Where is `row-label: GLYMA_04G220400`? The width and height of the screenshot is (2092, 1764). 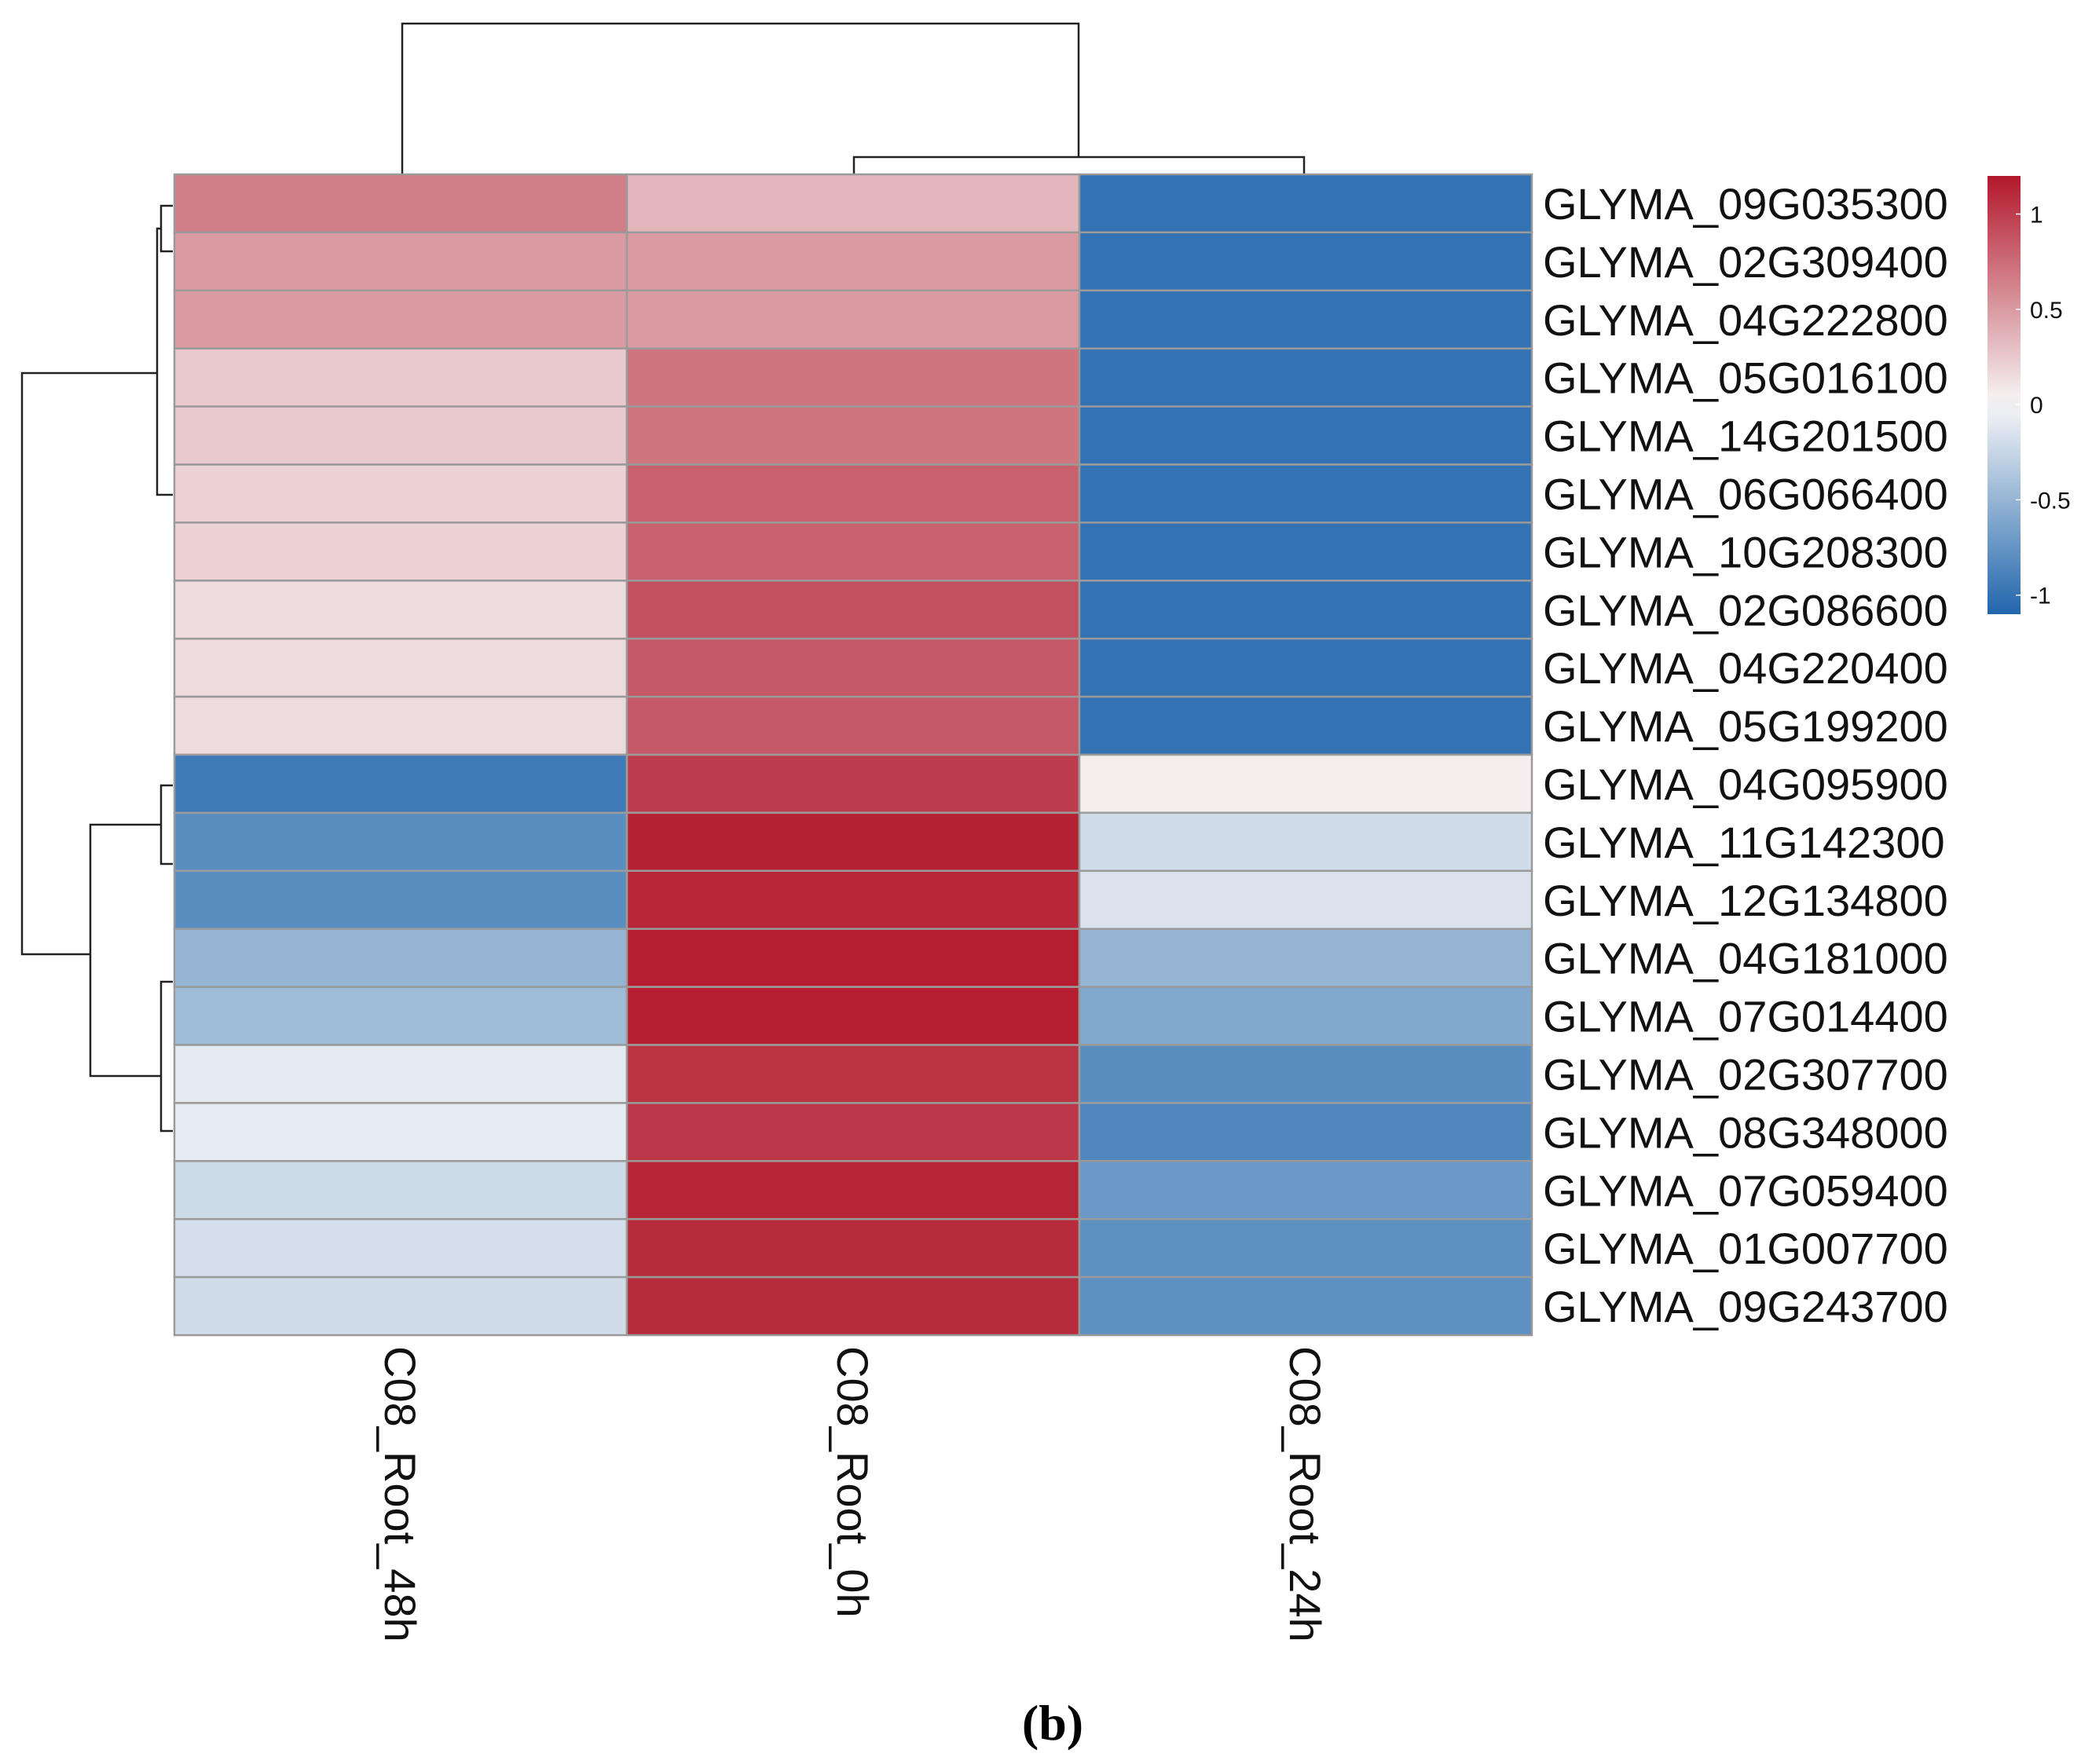 row-label: GLYMA_04G220400 is located at coordinates (1745, 668).